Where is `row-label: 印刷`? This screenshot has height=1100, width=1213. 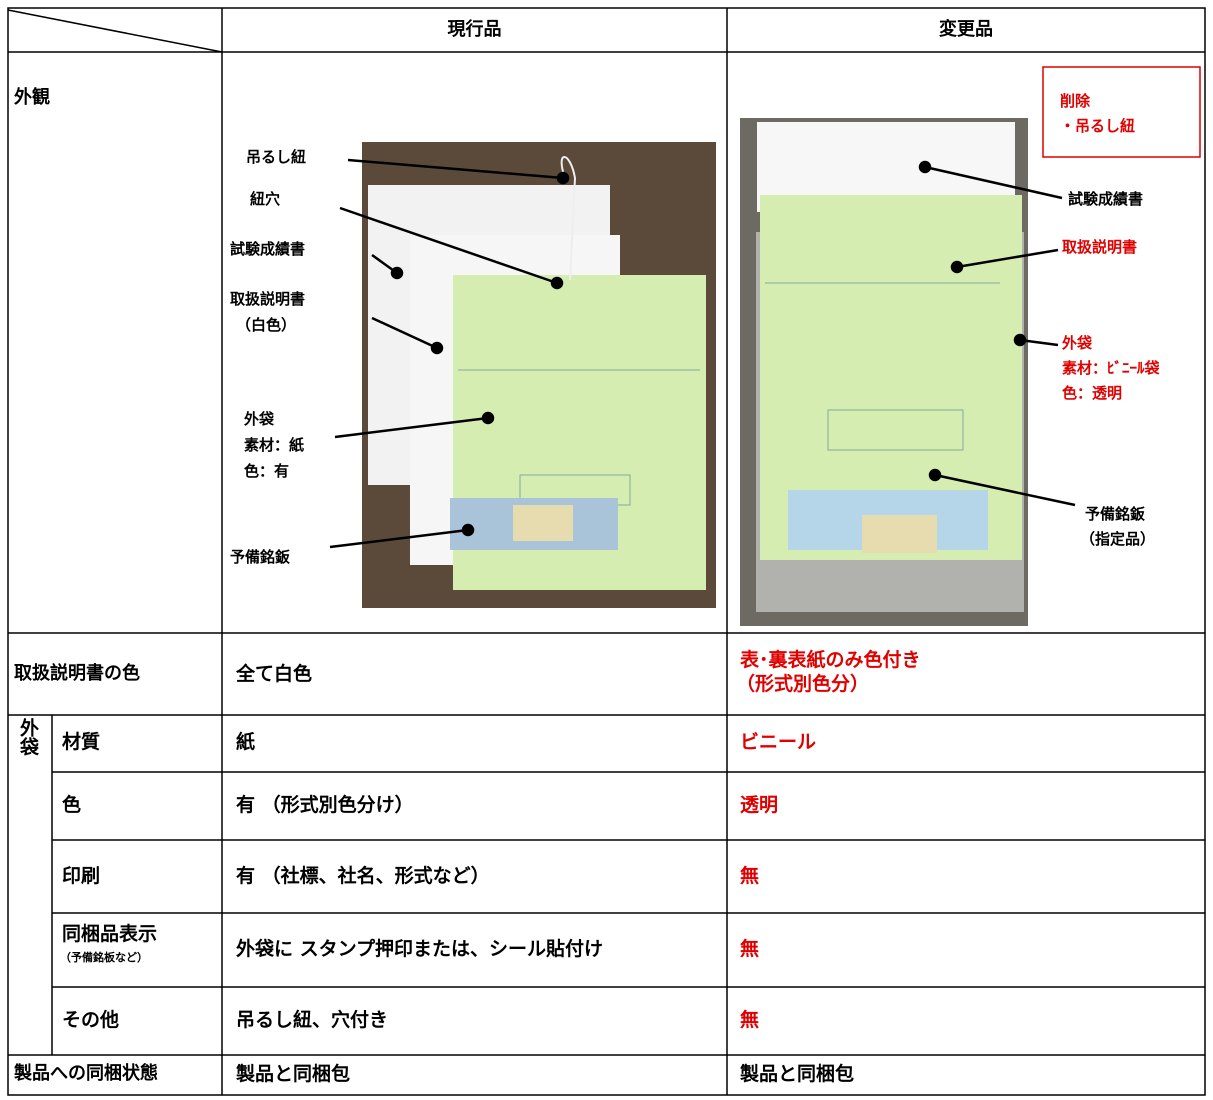
row-label: 印刷 is located at coordinates (81, 876).